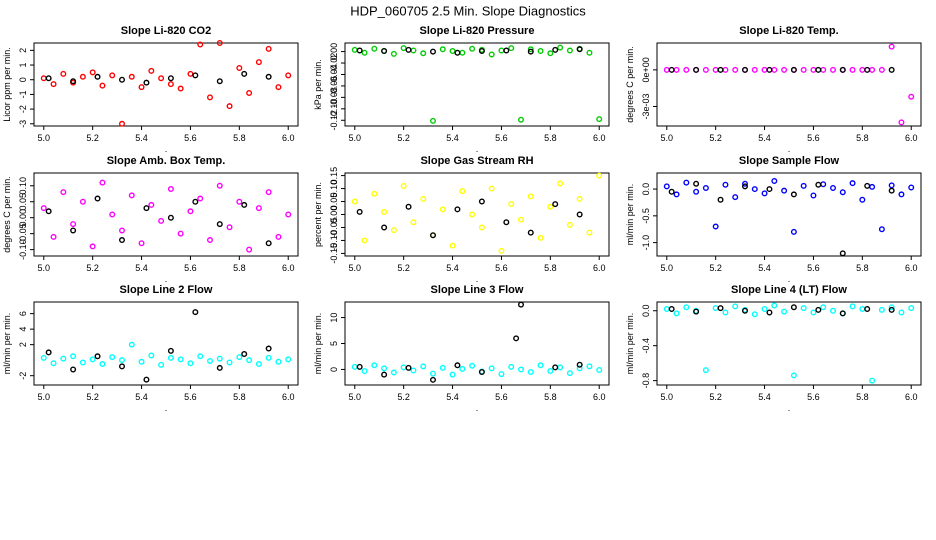 This screenshot has height=540, width=936. I want to click on y-tick-label: -0.12, so click(334, 120).